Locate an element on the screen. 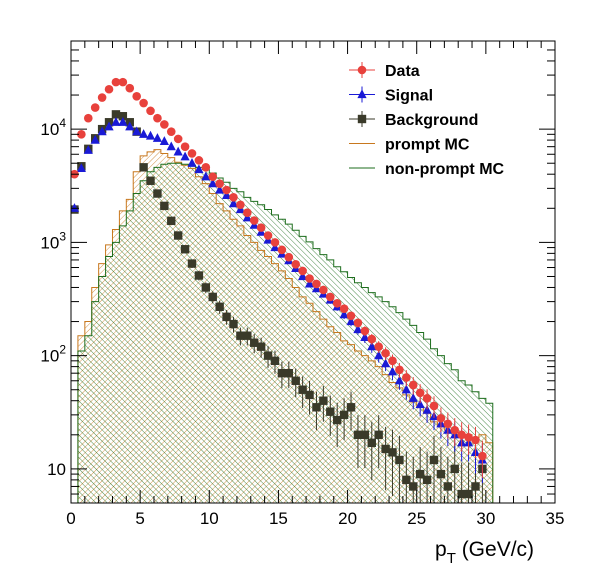 This screenshot has width=596, height=572. legend-entry-prompt-mc: prompt MC is located at coordinates (409, 145).